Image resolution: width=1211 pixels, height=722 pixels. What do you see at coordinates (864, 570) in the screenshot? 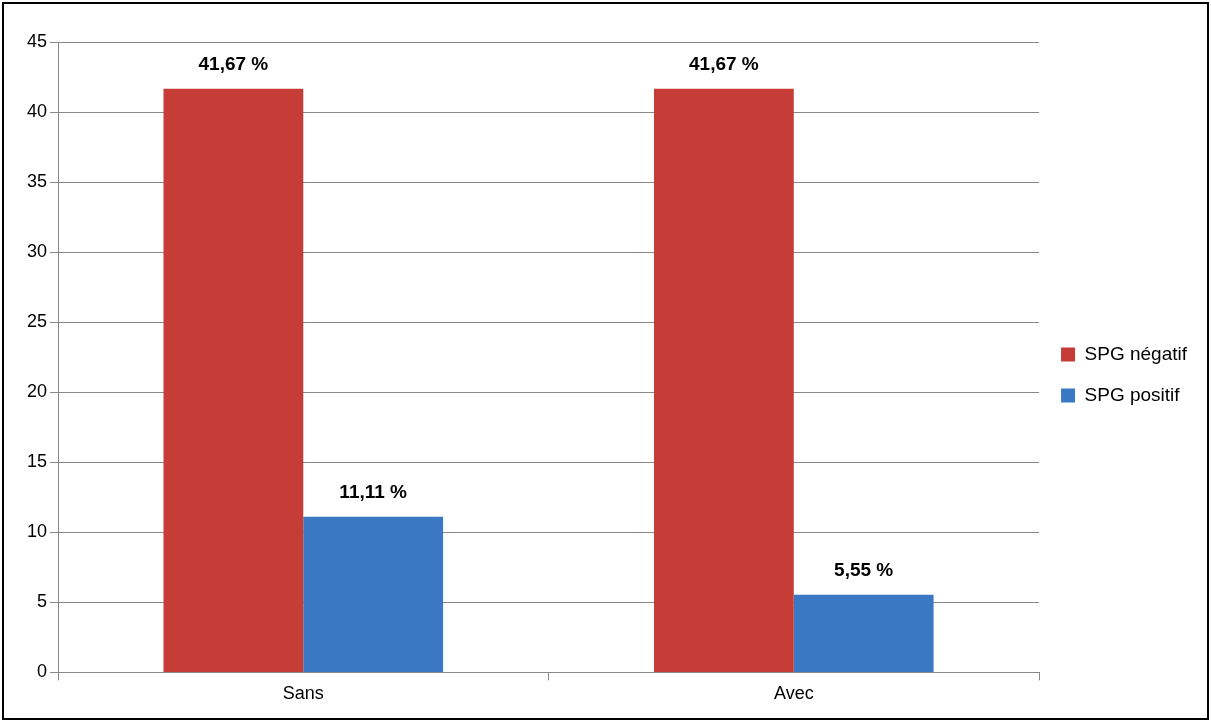
I see `data-label: 5,55 %` at bounding box center [864, 570].